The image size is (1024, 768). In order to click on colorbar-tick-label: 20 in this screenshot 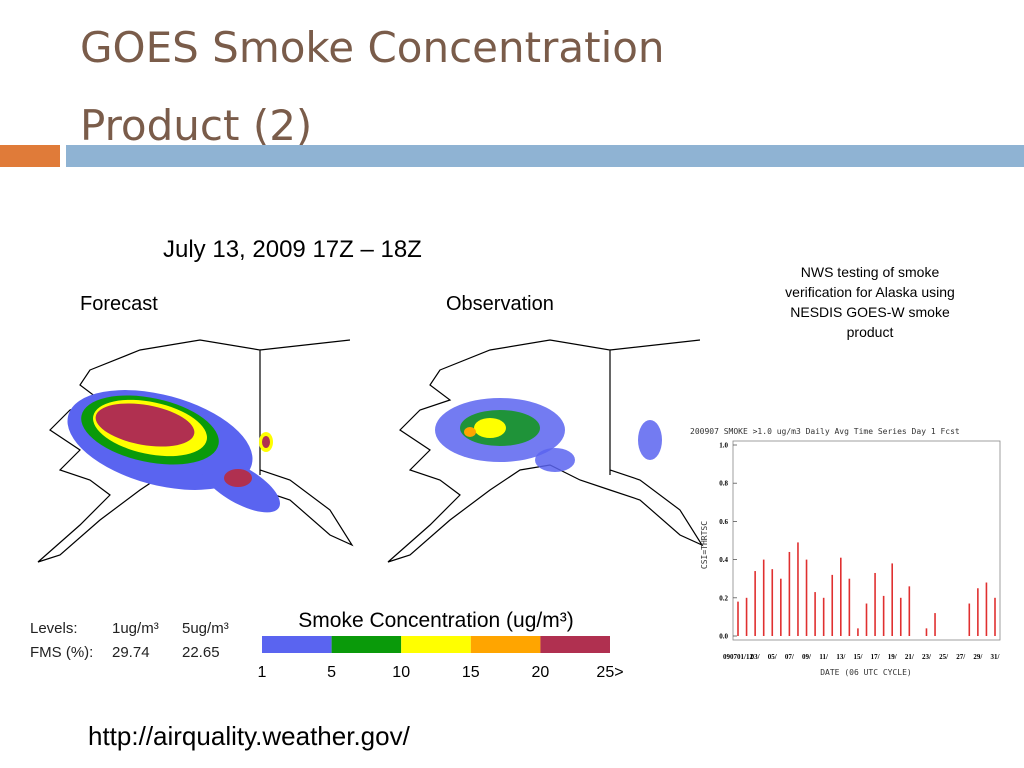, I will do `click(541, 672)`.